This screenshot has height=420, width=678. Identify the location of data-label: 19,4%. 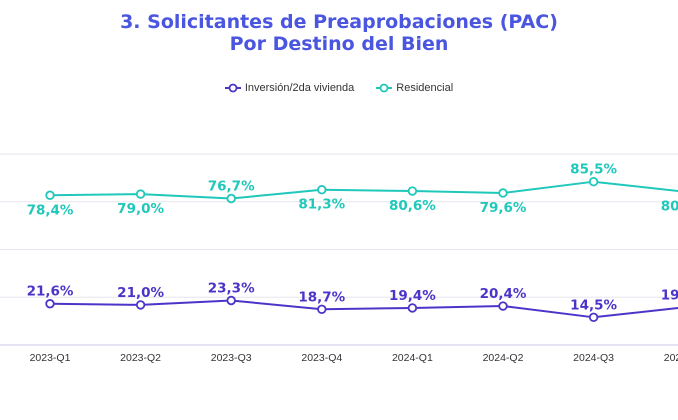
(412, 296).